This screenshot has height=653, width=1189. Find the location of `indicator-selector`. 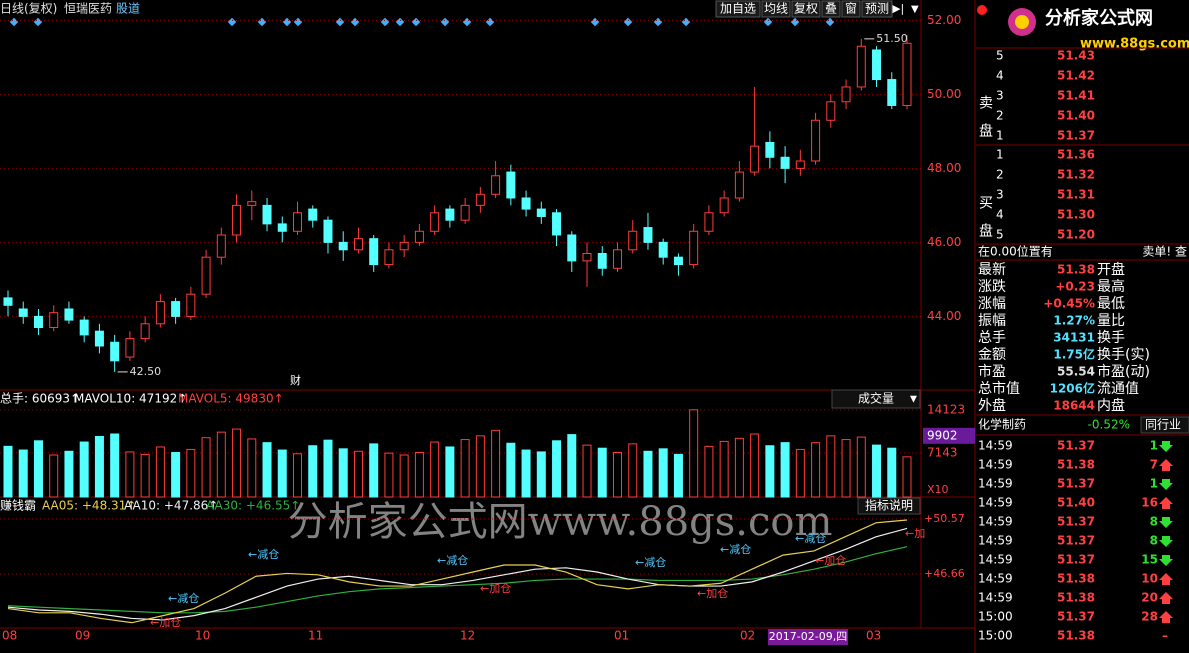

indicator-selector is located at coordinates (876, 399).